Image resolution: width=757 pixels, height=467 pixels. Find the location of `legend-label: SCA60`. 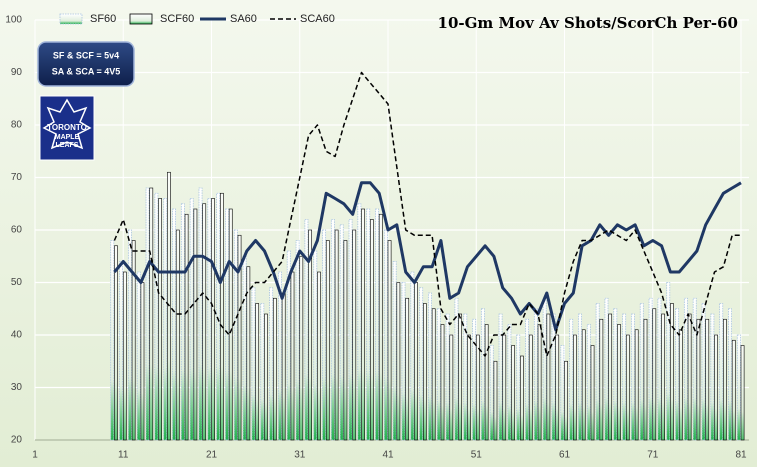

legend-label: SCA60 is located at coordinates (317, 19).